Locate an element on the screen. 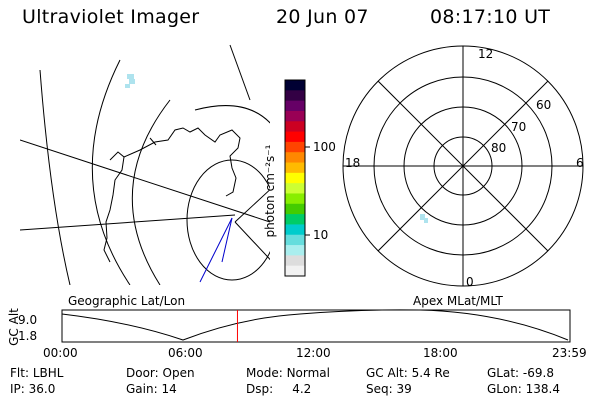 This screenshot has height=400, width=600. orbit-track is located at coordinates (216, 250).